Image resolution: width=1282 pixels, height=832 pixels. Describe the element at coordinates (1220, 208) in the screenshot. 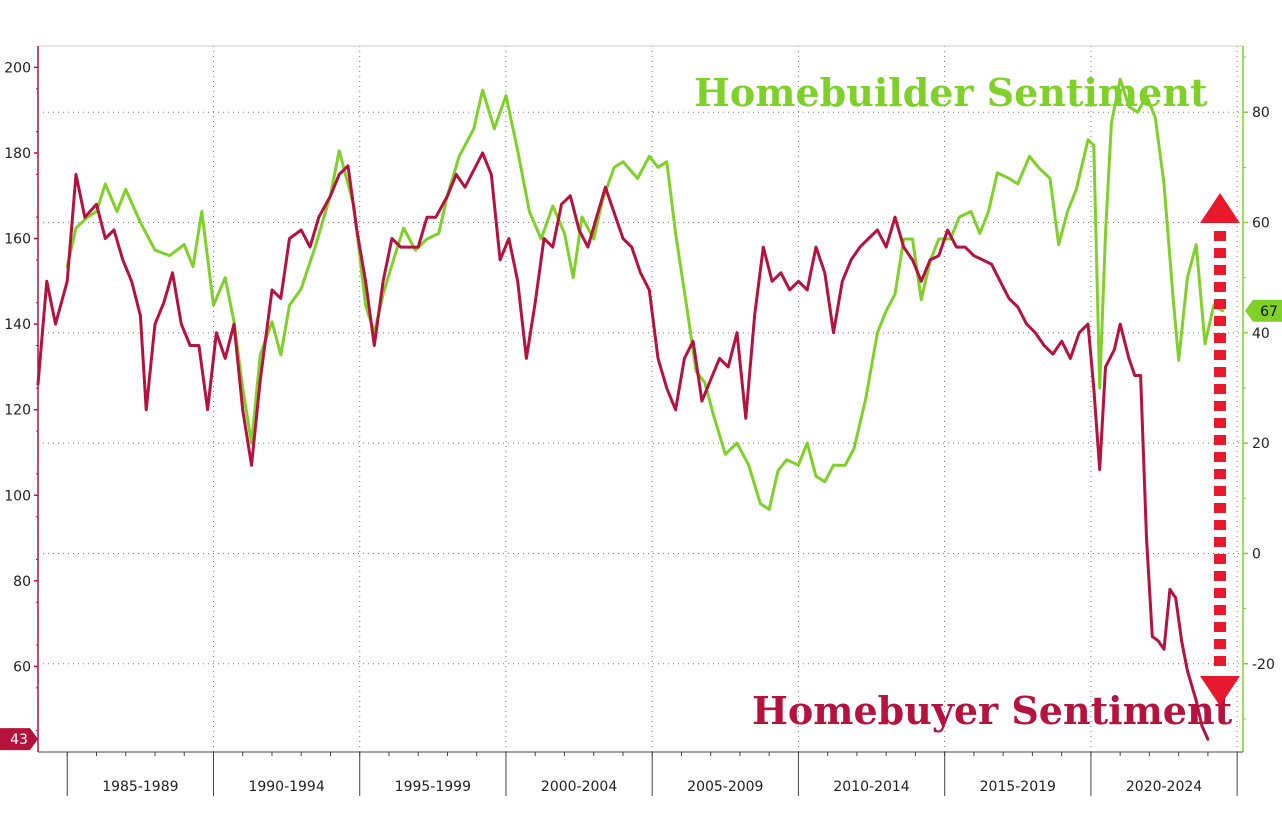

I see `arrow-head-up` at that location.